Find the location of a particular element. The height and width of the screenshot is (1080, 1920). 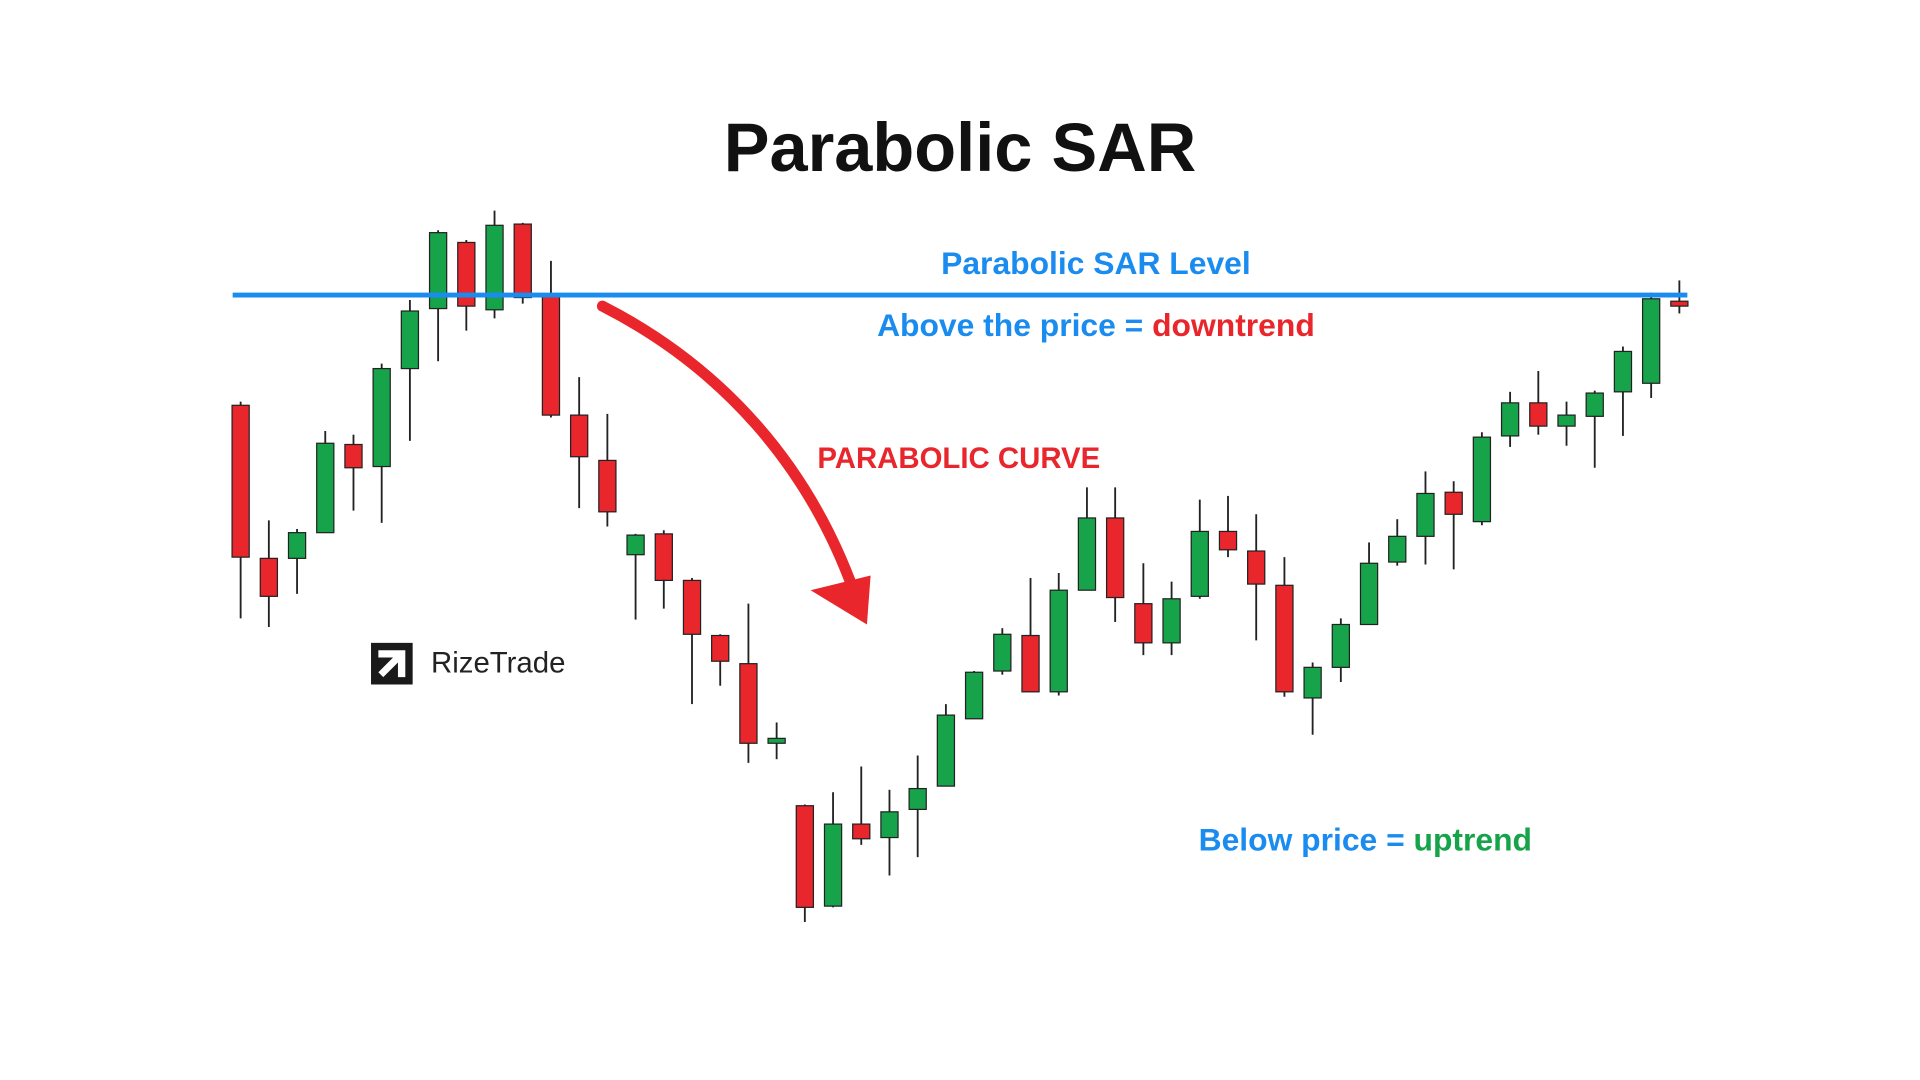

brand-name: RizeTrade is located at coordinates (498, 663).